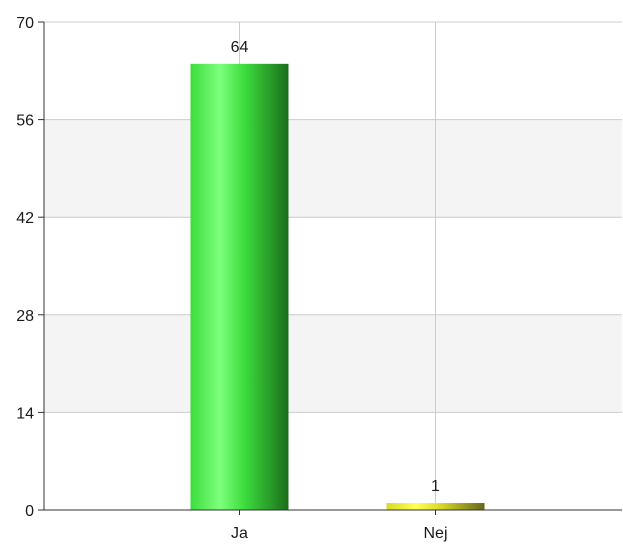  Describe the element at coordinates (25, 121) in the screenshot. I see `y-tick-label: 56` at that location.